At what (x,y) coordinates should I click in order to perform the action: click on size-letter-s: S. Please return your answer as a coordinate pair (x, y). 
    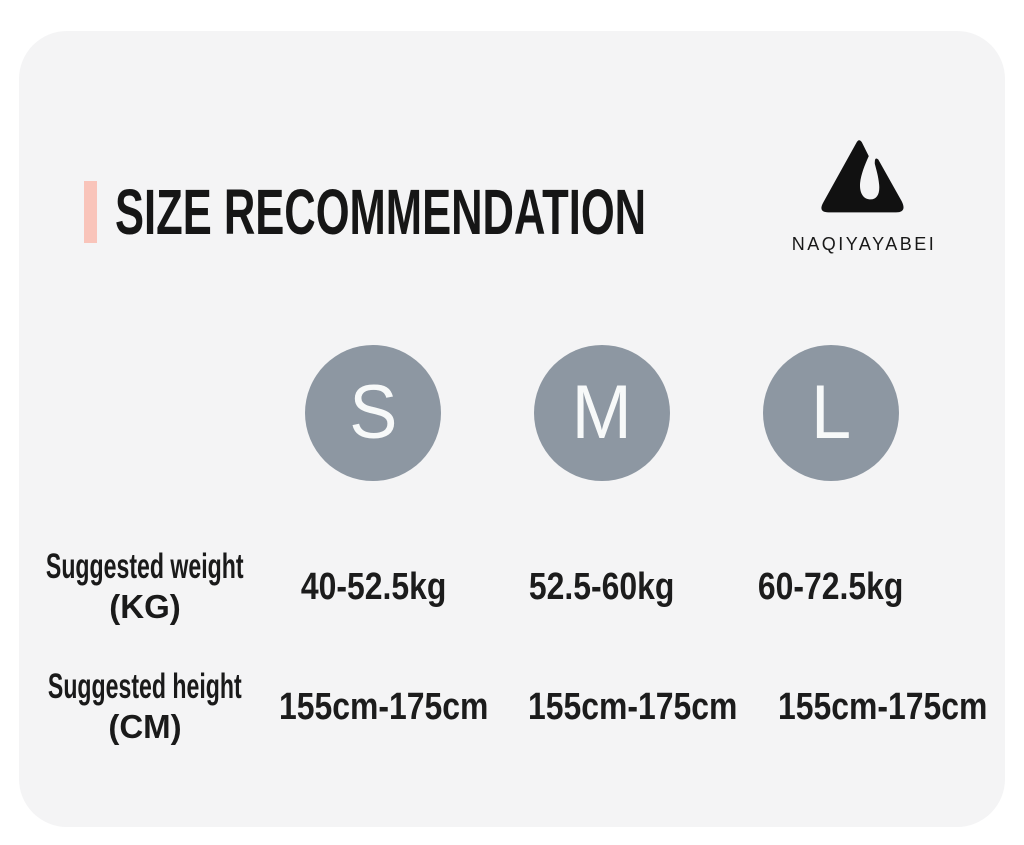
    Looking at the image, I should click on (373, 412).